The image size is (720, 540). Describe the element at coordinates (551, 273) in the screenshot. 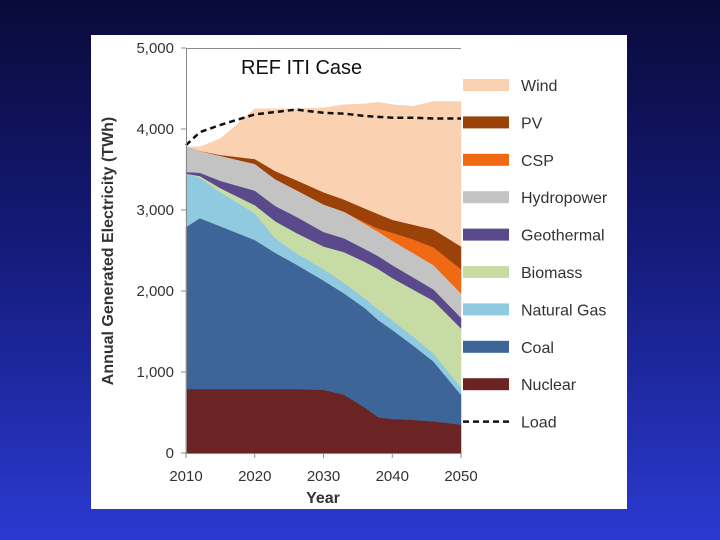

I see `legend-label-biomass: Biomass` at that location.